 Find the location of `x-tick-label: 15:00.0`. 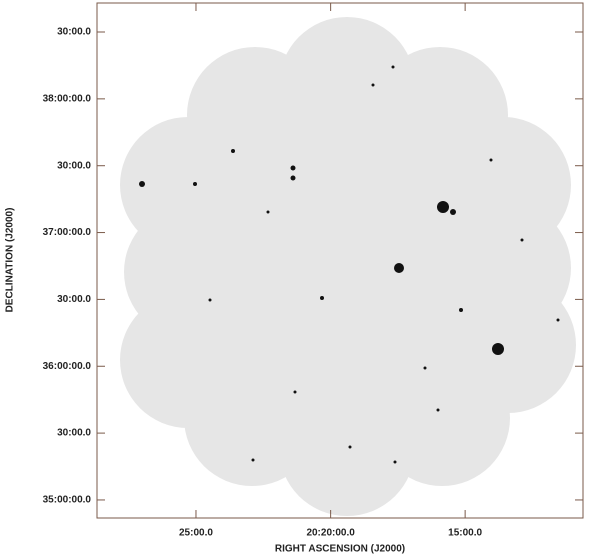

x-tick-label: 15:00.0 is located at coordinates (465, 533).